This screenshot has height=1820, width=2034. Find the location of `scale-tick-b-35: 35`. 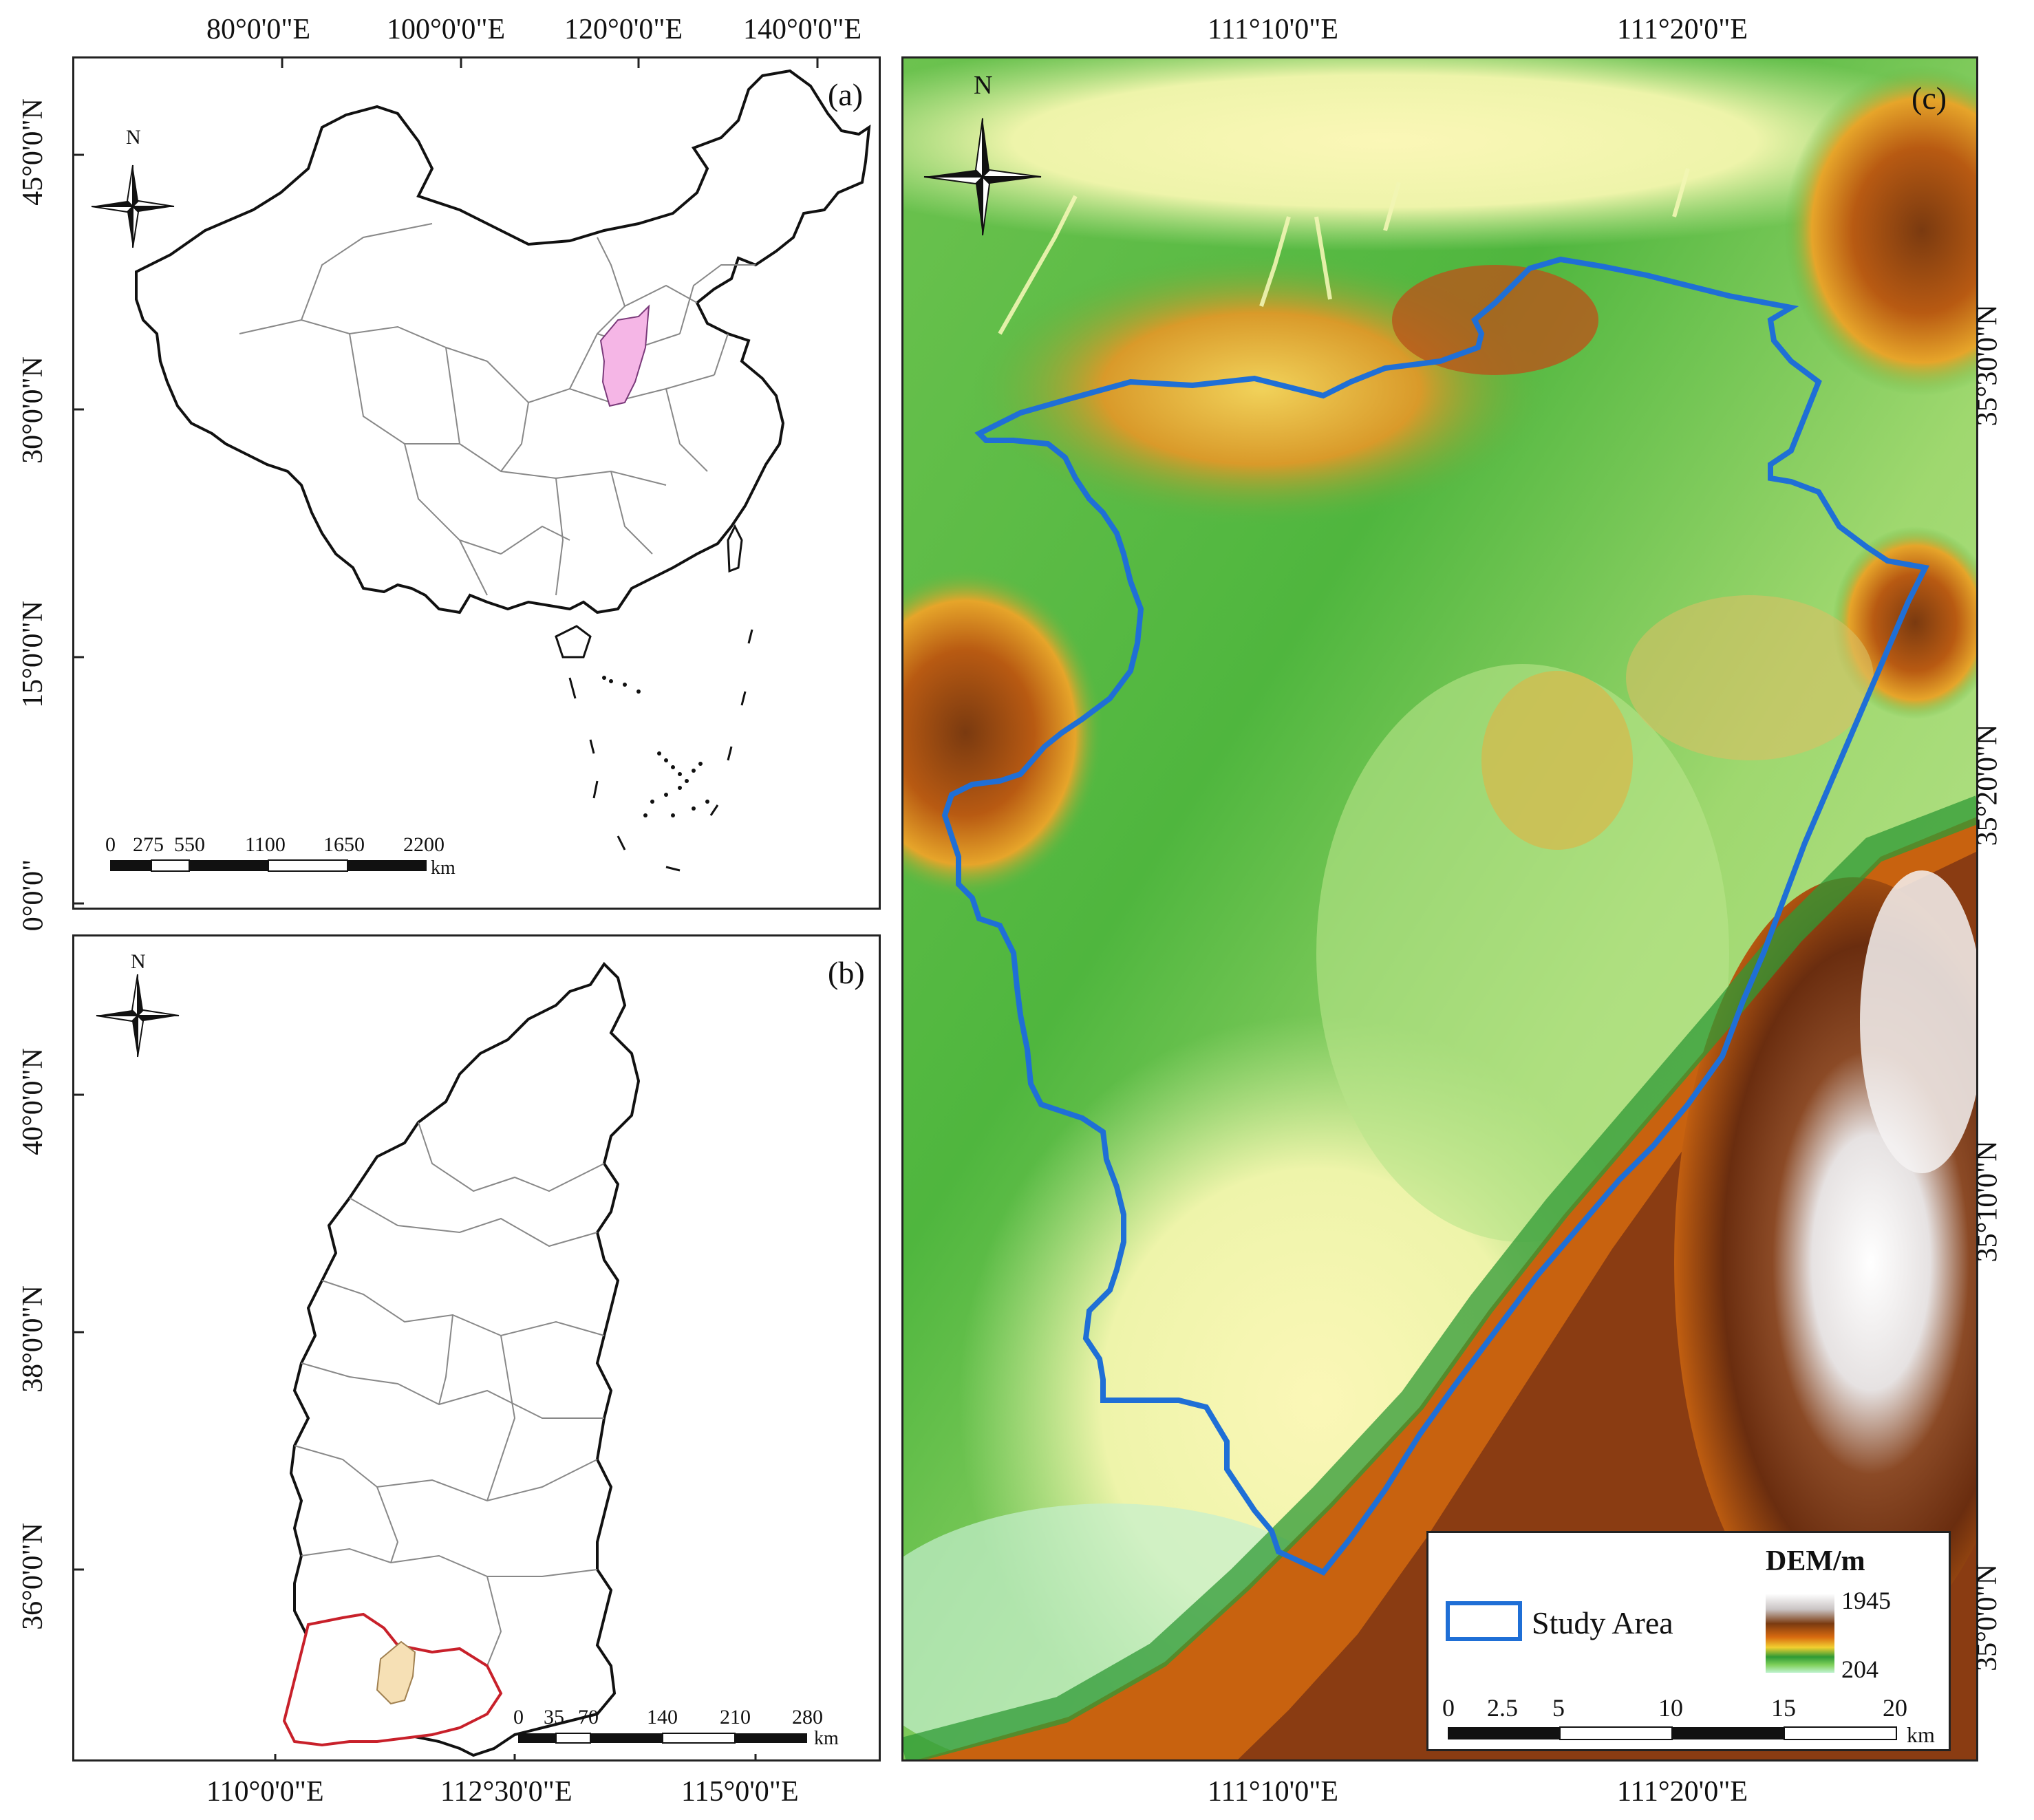

scale-tick-b-35: 35 is located at coordinates (554, 1717).